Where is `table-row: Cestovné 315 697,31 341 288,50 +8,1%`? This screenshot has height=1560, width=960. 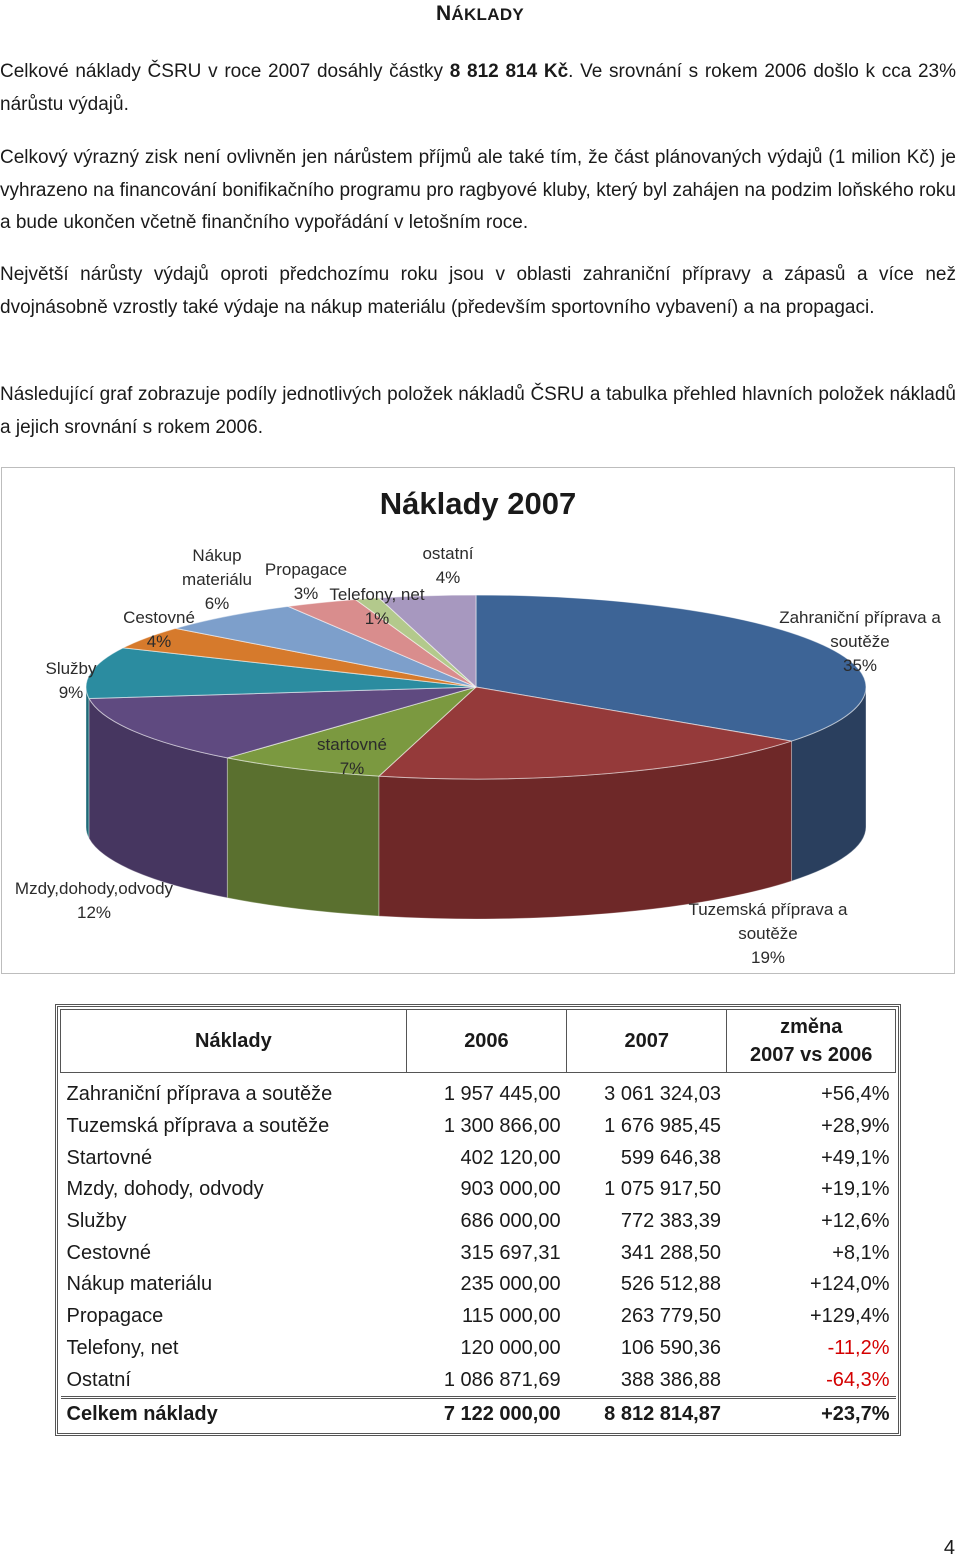 table-row: Cestovné 315 697,31 341 288,50 +8,1% is located at coordinates (478, 1253).